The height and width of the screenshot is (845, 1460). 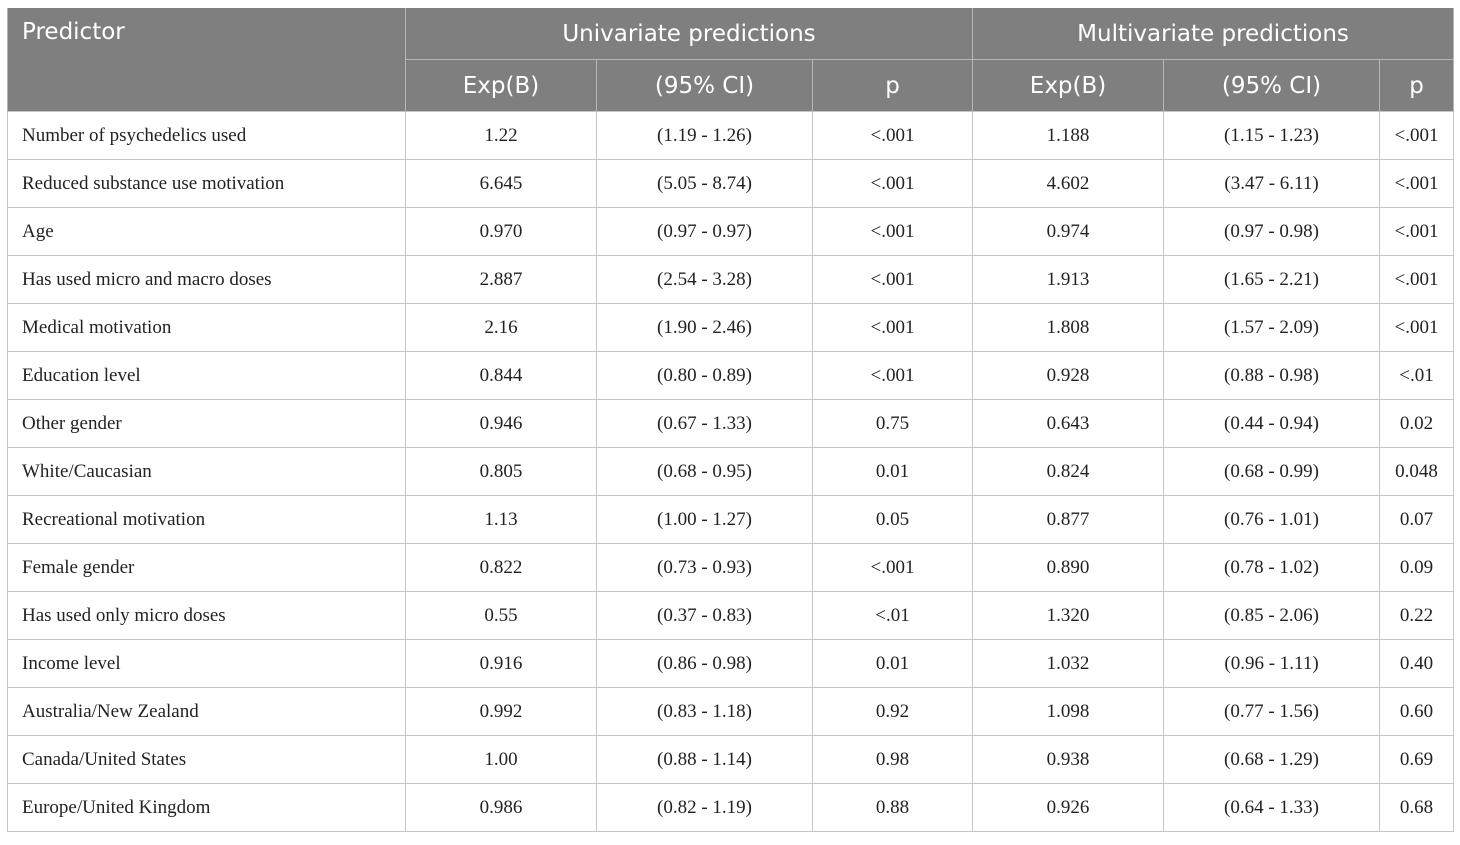 I want to click on multivariate-expb: 1.913, so click(x=1068, y=279).